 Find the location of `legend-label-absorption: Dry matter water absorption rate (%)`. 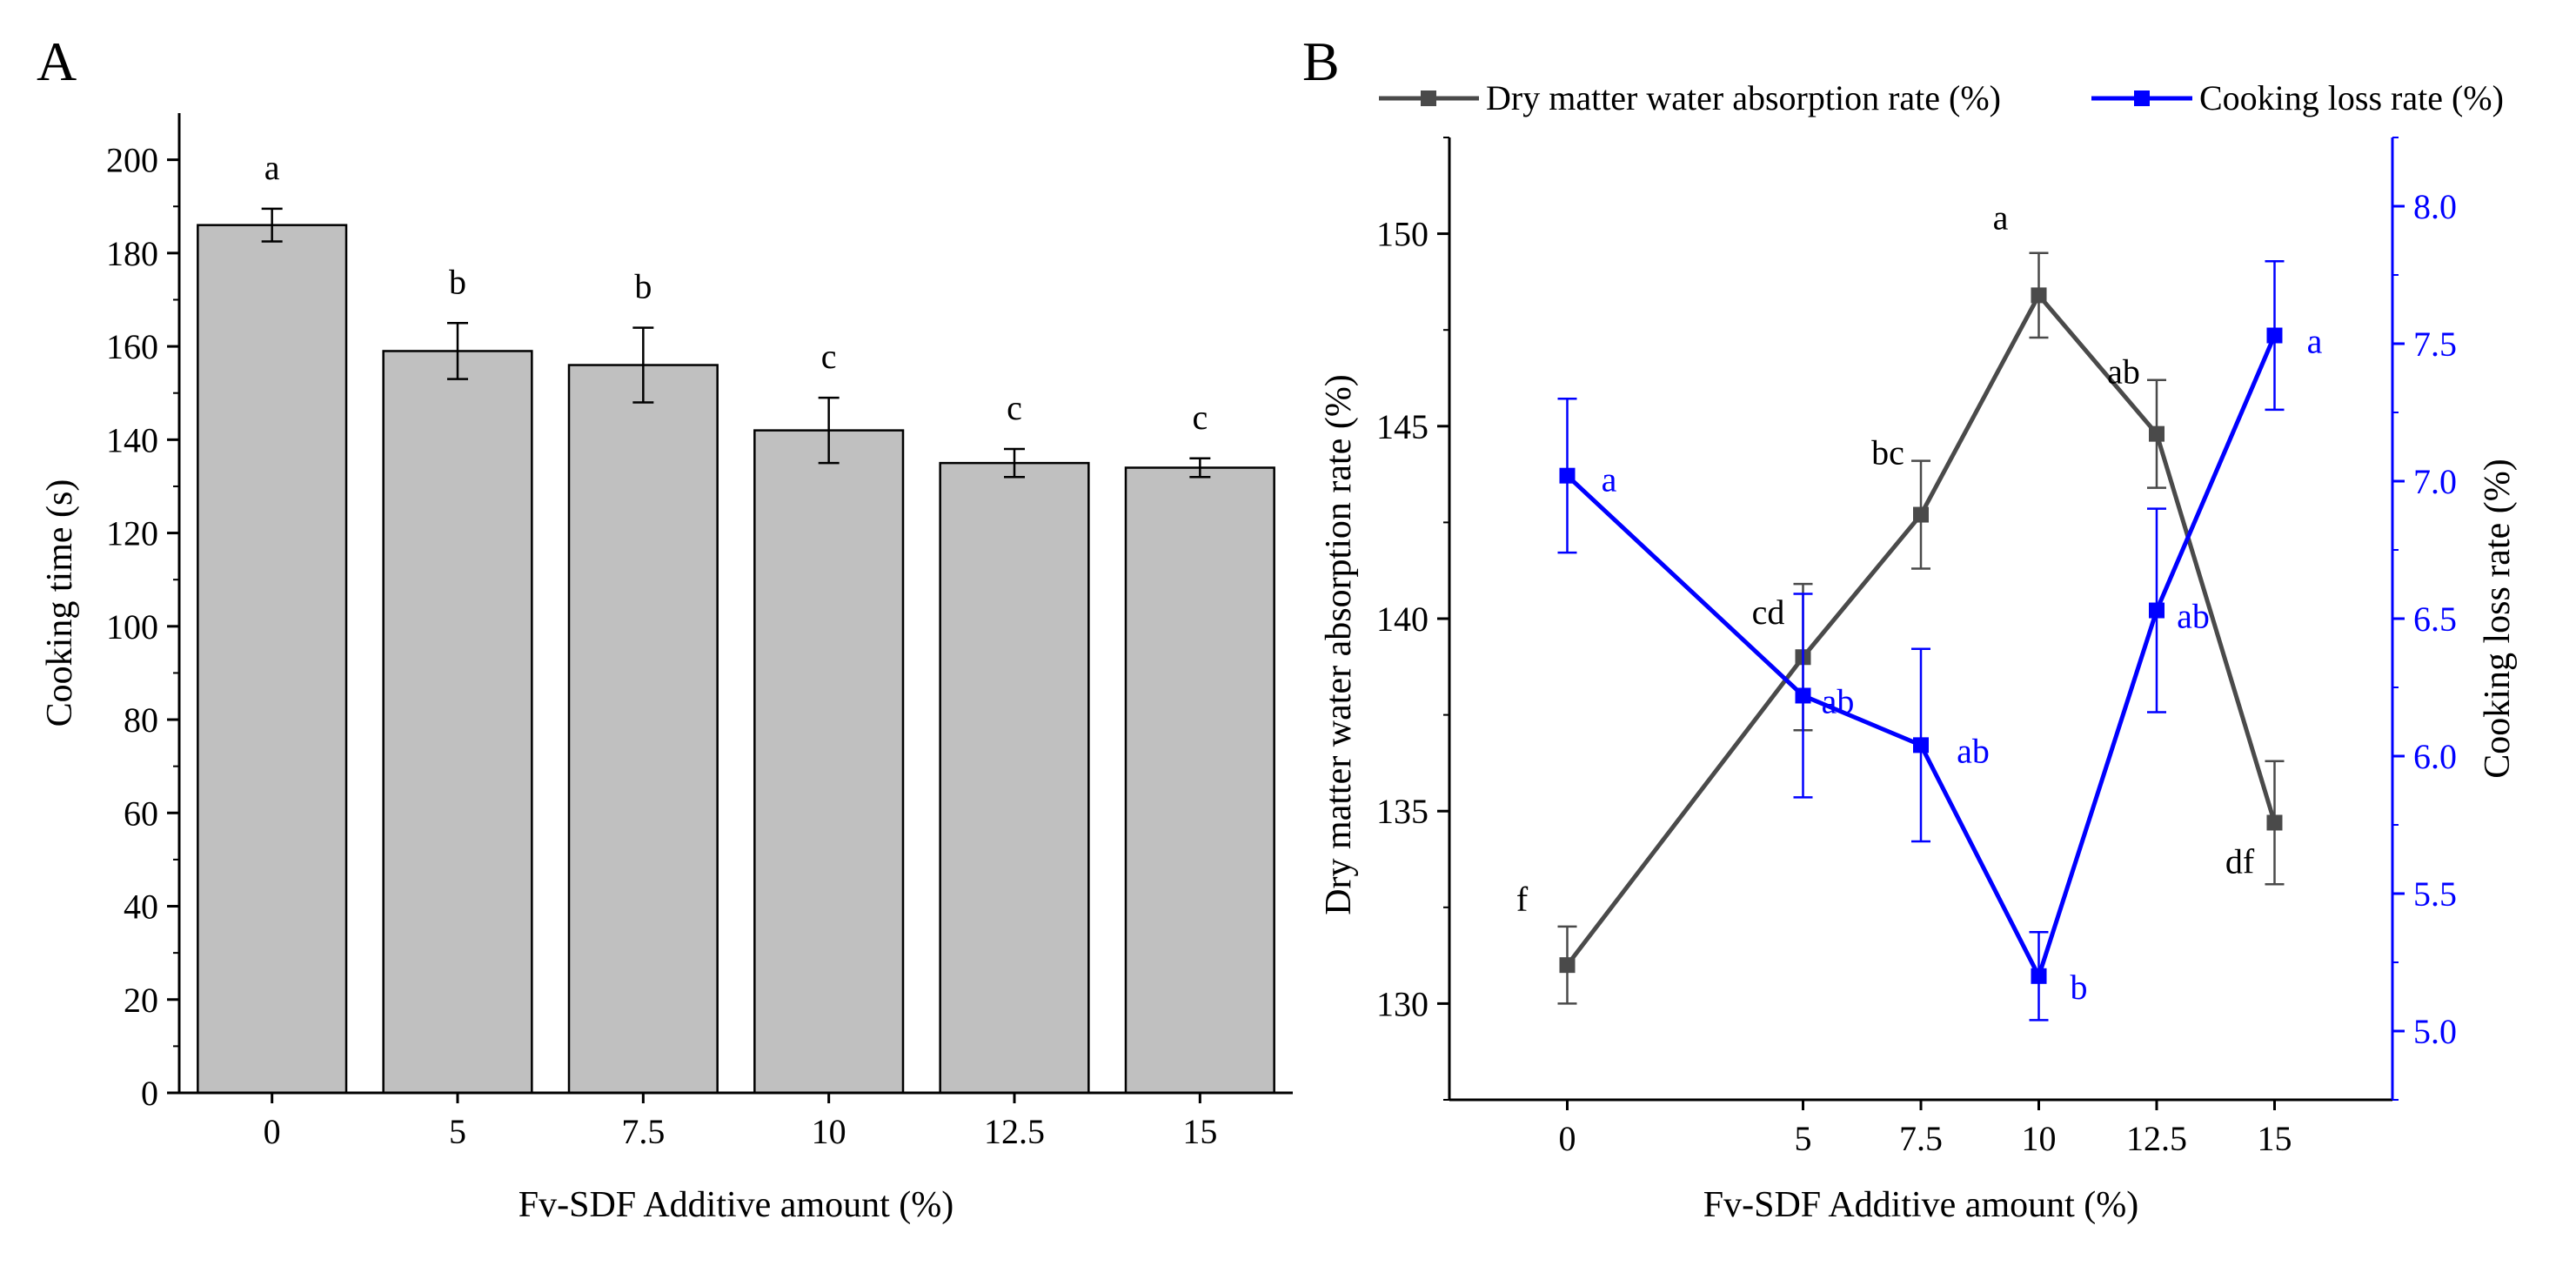

legend-label-absorption: Dry matter water absorption rate (%) is located at coordinates (1743, 97).